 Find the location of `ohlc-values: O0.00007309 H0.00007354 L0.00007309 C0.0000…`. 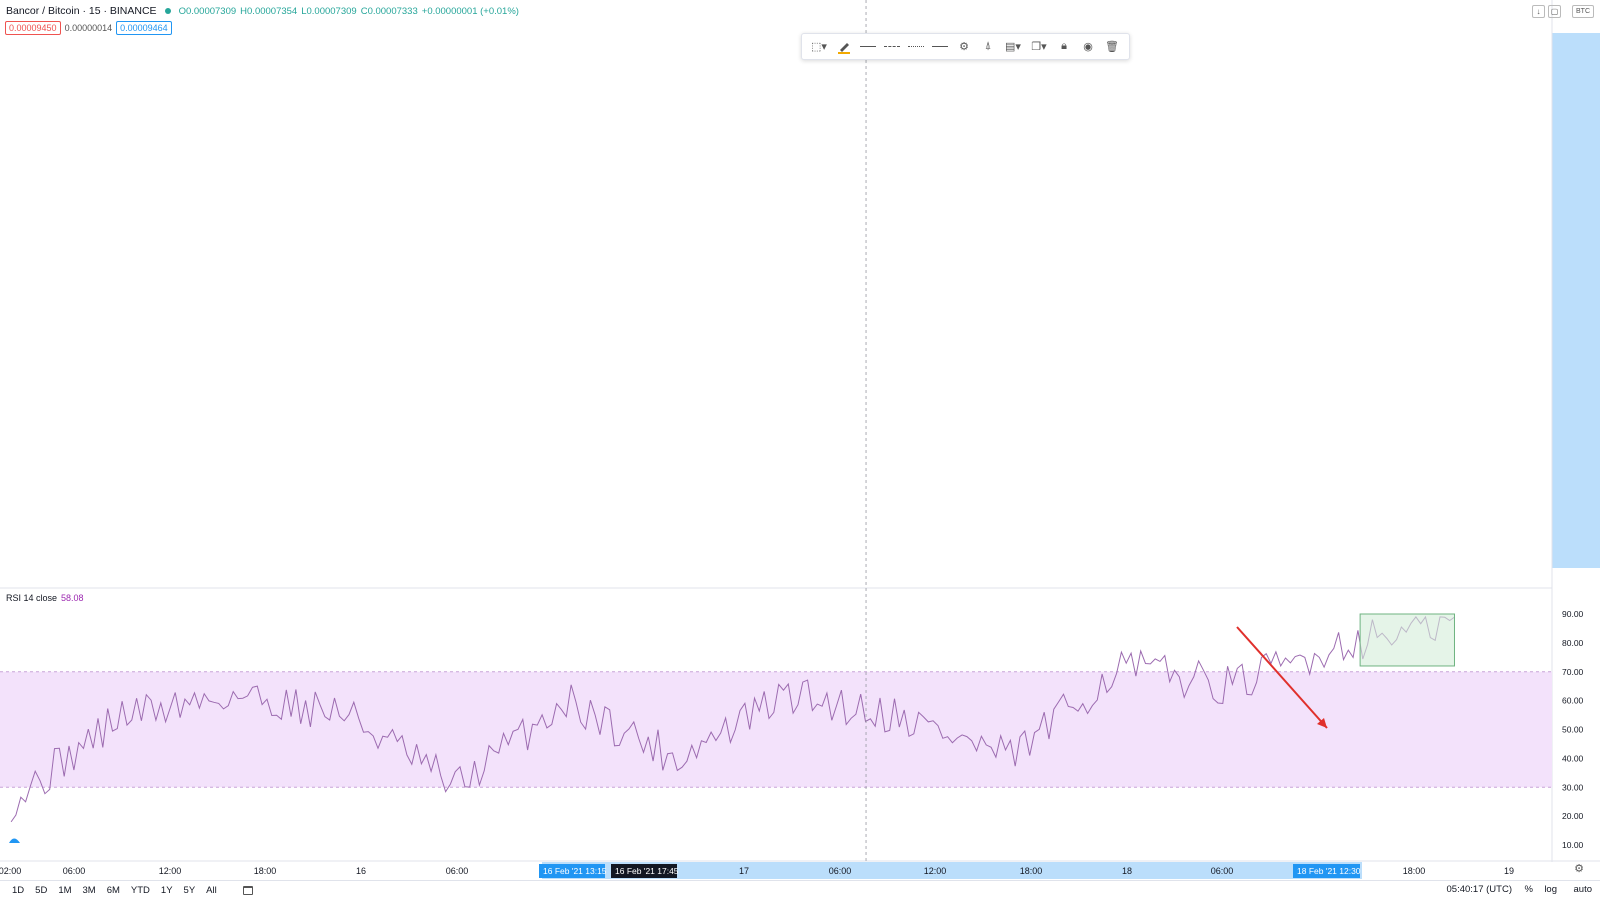

ohlc-values: O0.00007309 H0.00007354 L0.00007309 C0.0000… is located at coordinates (351, 11).